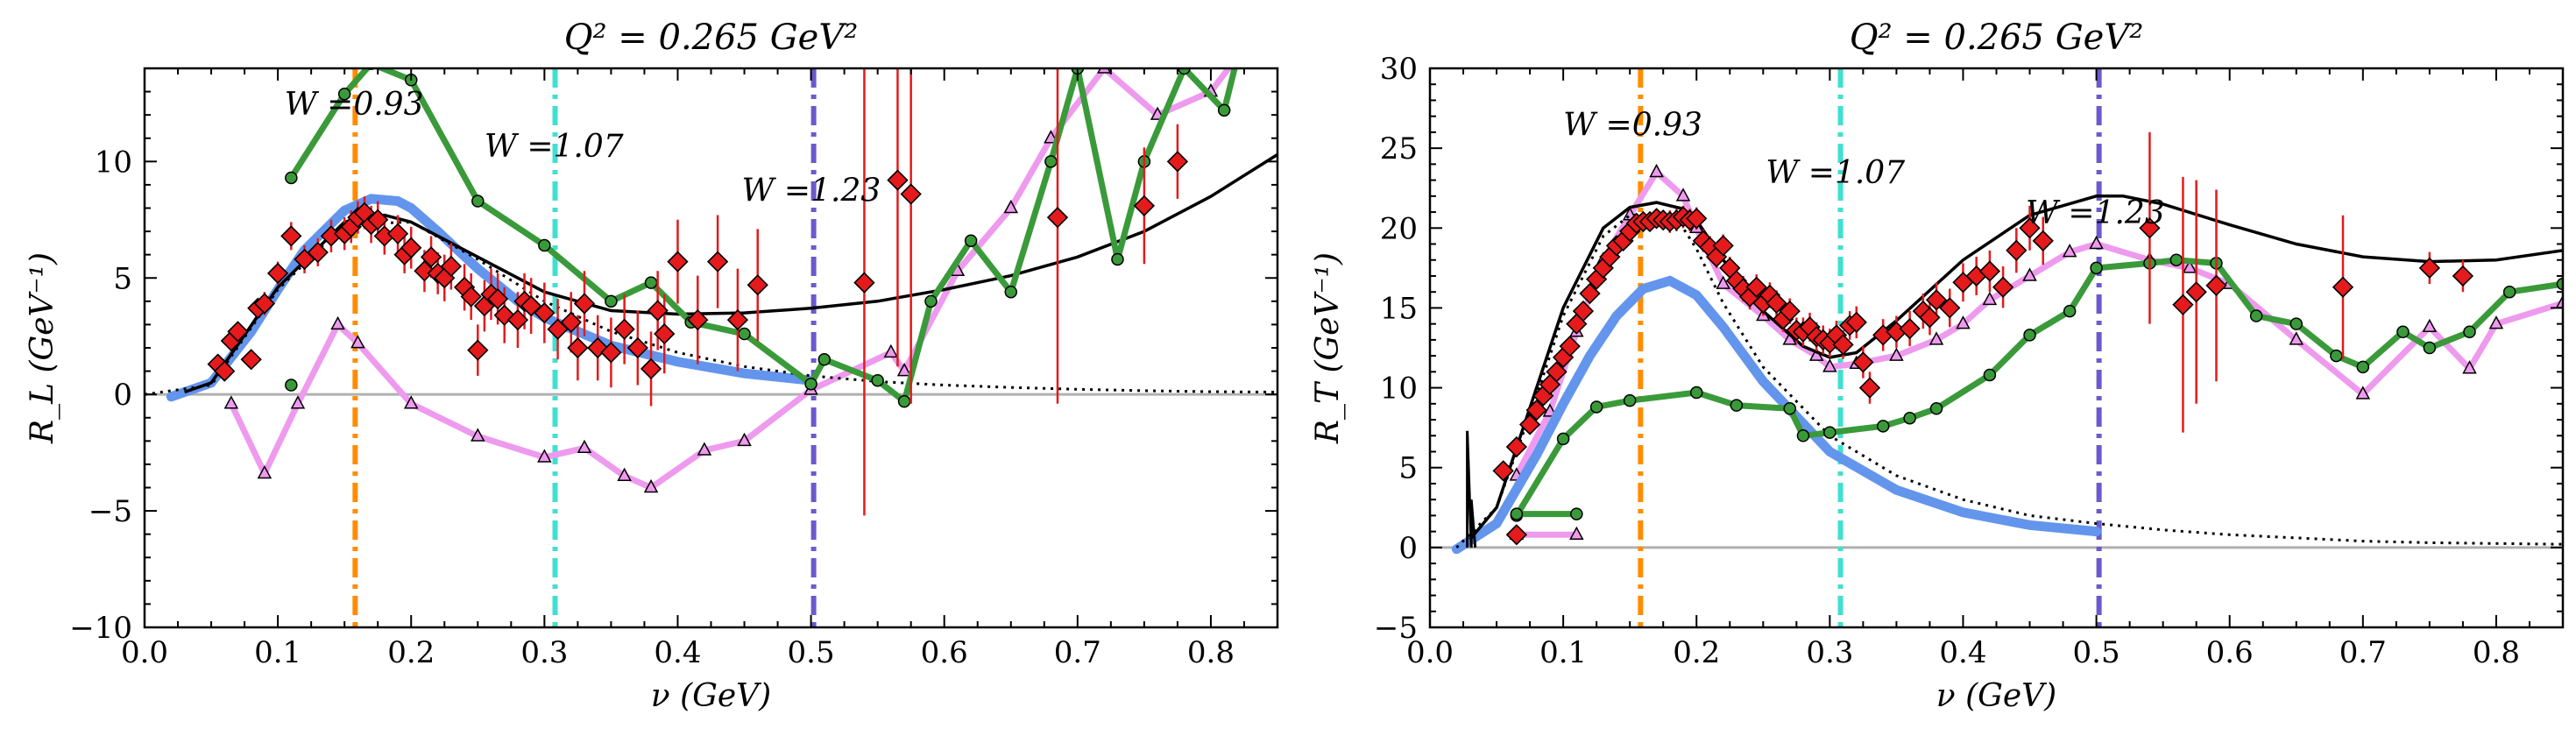  What do you see at coordinates (1077, 652) in the screenshot?
I see `x-tick-label: 0.7` at bounding box center [1077, 652].